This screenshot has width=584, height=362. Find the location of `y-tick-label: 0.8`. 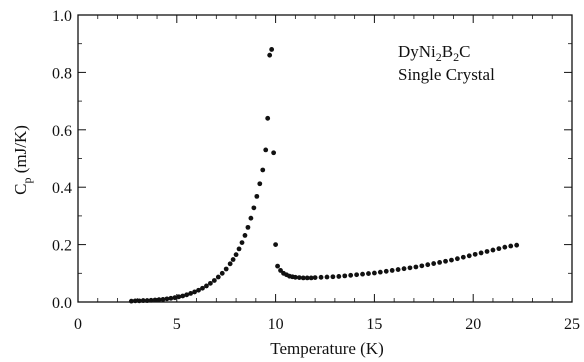

y-tick-label: 0.8 is located at coordinates (62, 73).